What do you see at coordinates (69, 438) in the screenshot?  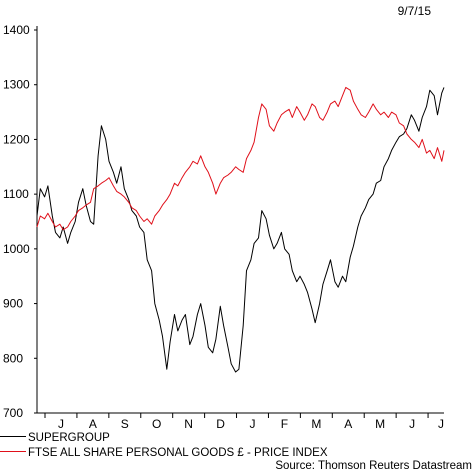 I see `legend-label-supergroup: SUPERGROUP` at bounding box center [69, 438].